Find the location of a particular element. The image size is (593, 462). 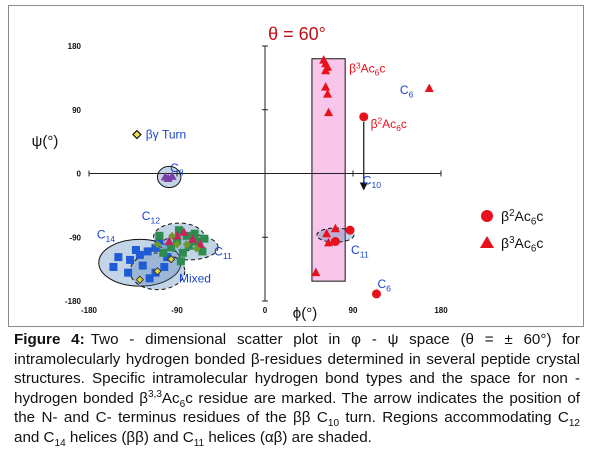

y-axis-label: ψ(°) is located at coordinates (45, 141).